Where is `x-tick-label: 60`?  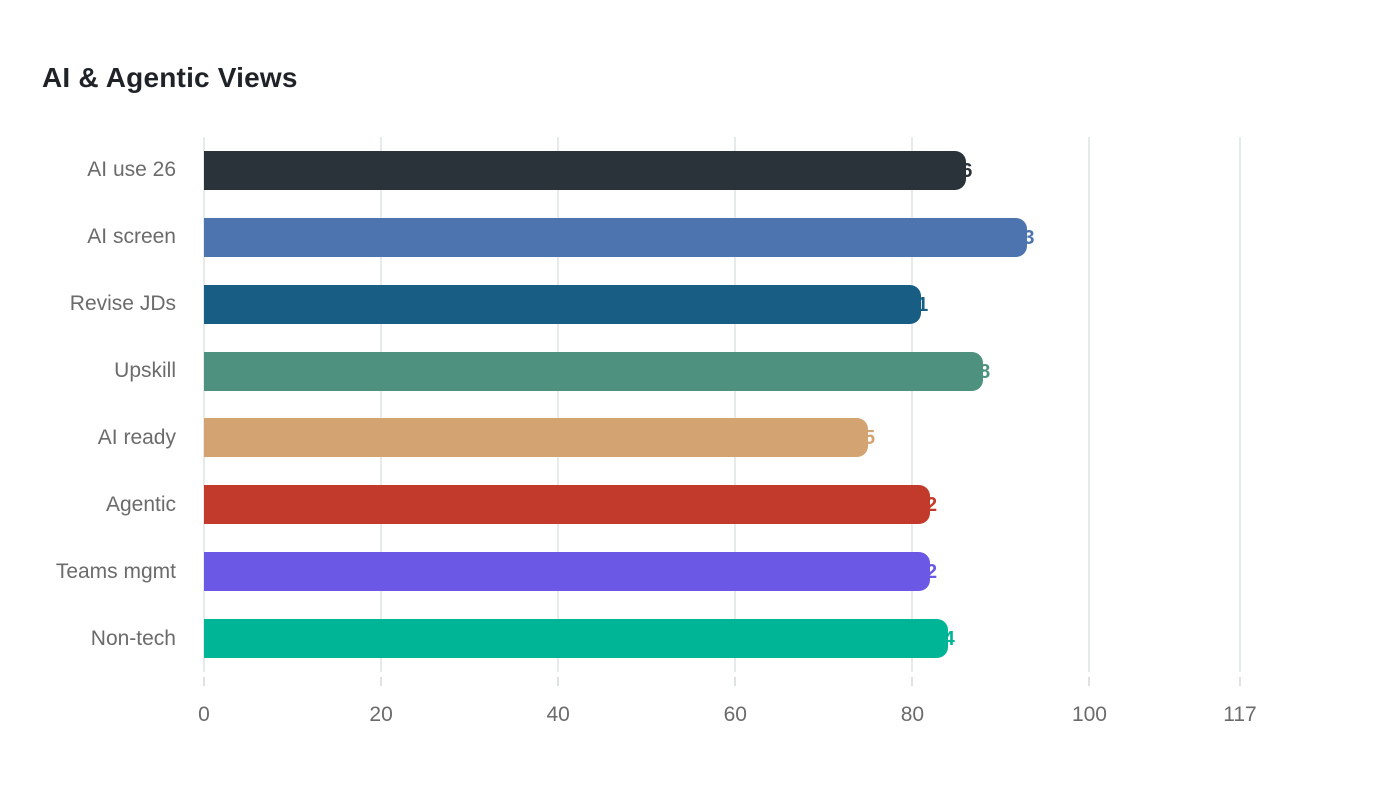
x-tick-label: 60 is located at coordinates (735, 714).